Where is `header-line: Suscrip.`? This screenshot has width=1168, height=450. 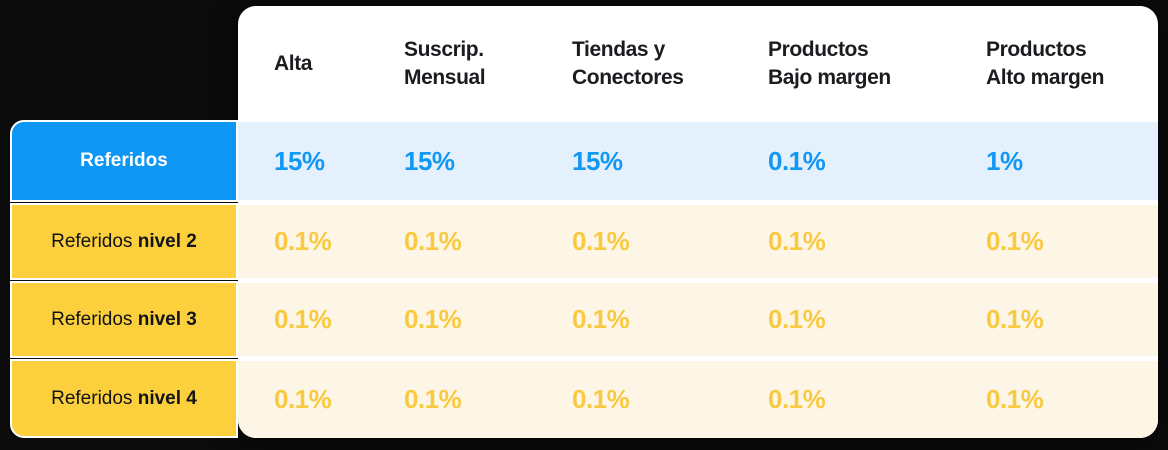
header-line: Suscrip. is located at coordinates (444, 49).